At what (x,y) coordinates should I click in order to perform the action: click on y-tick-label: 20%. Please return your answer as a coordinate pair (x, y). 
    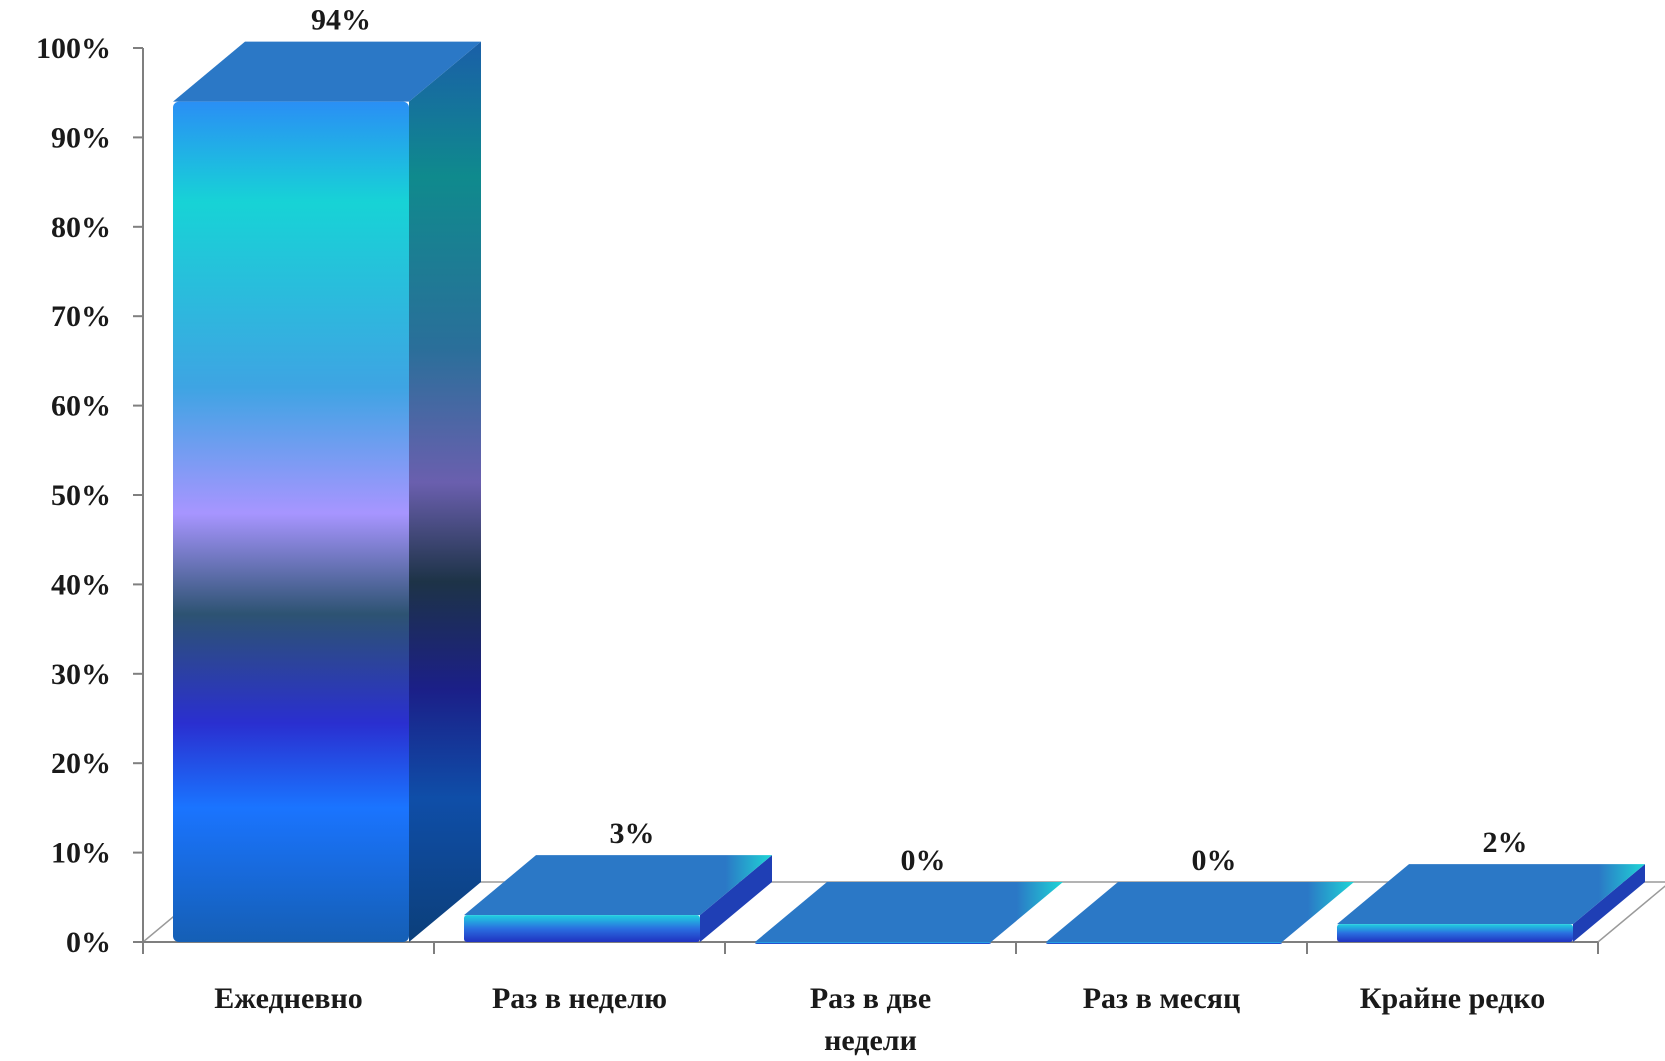
    Looking at the image, I should click on (81, 763).